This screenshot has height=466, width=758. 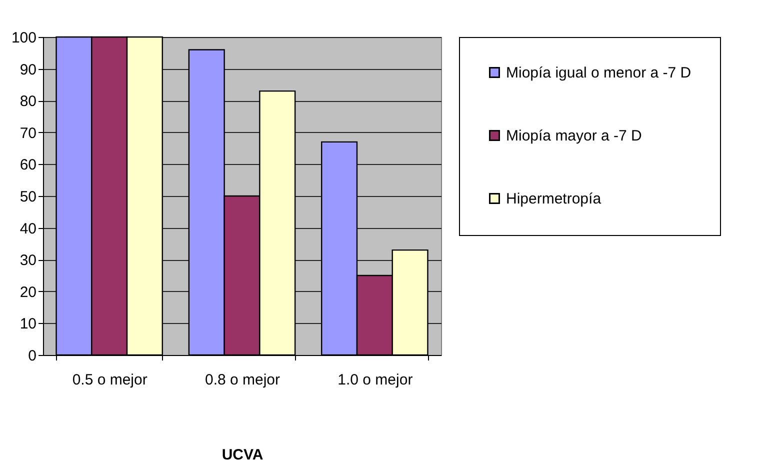 I want to click on y-tick-label: 80, so click(x=28, y=101).